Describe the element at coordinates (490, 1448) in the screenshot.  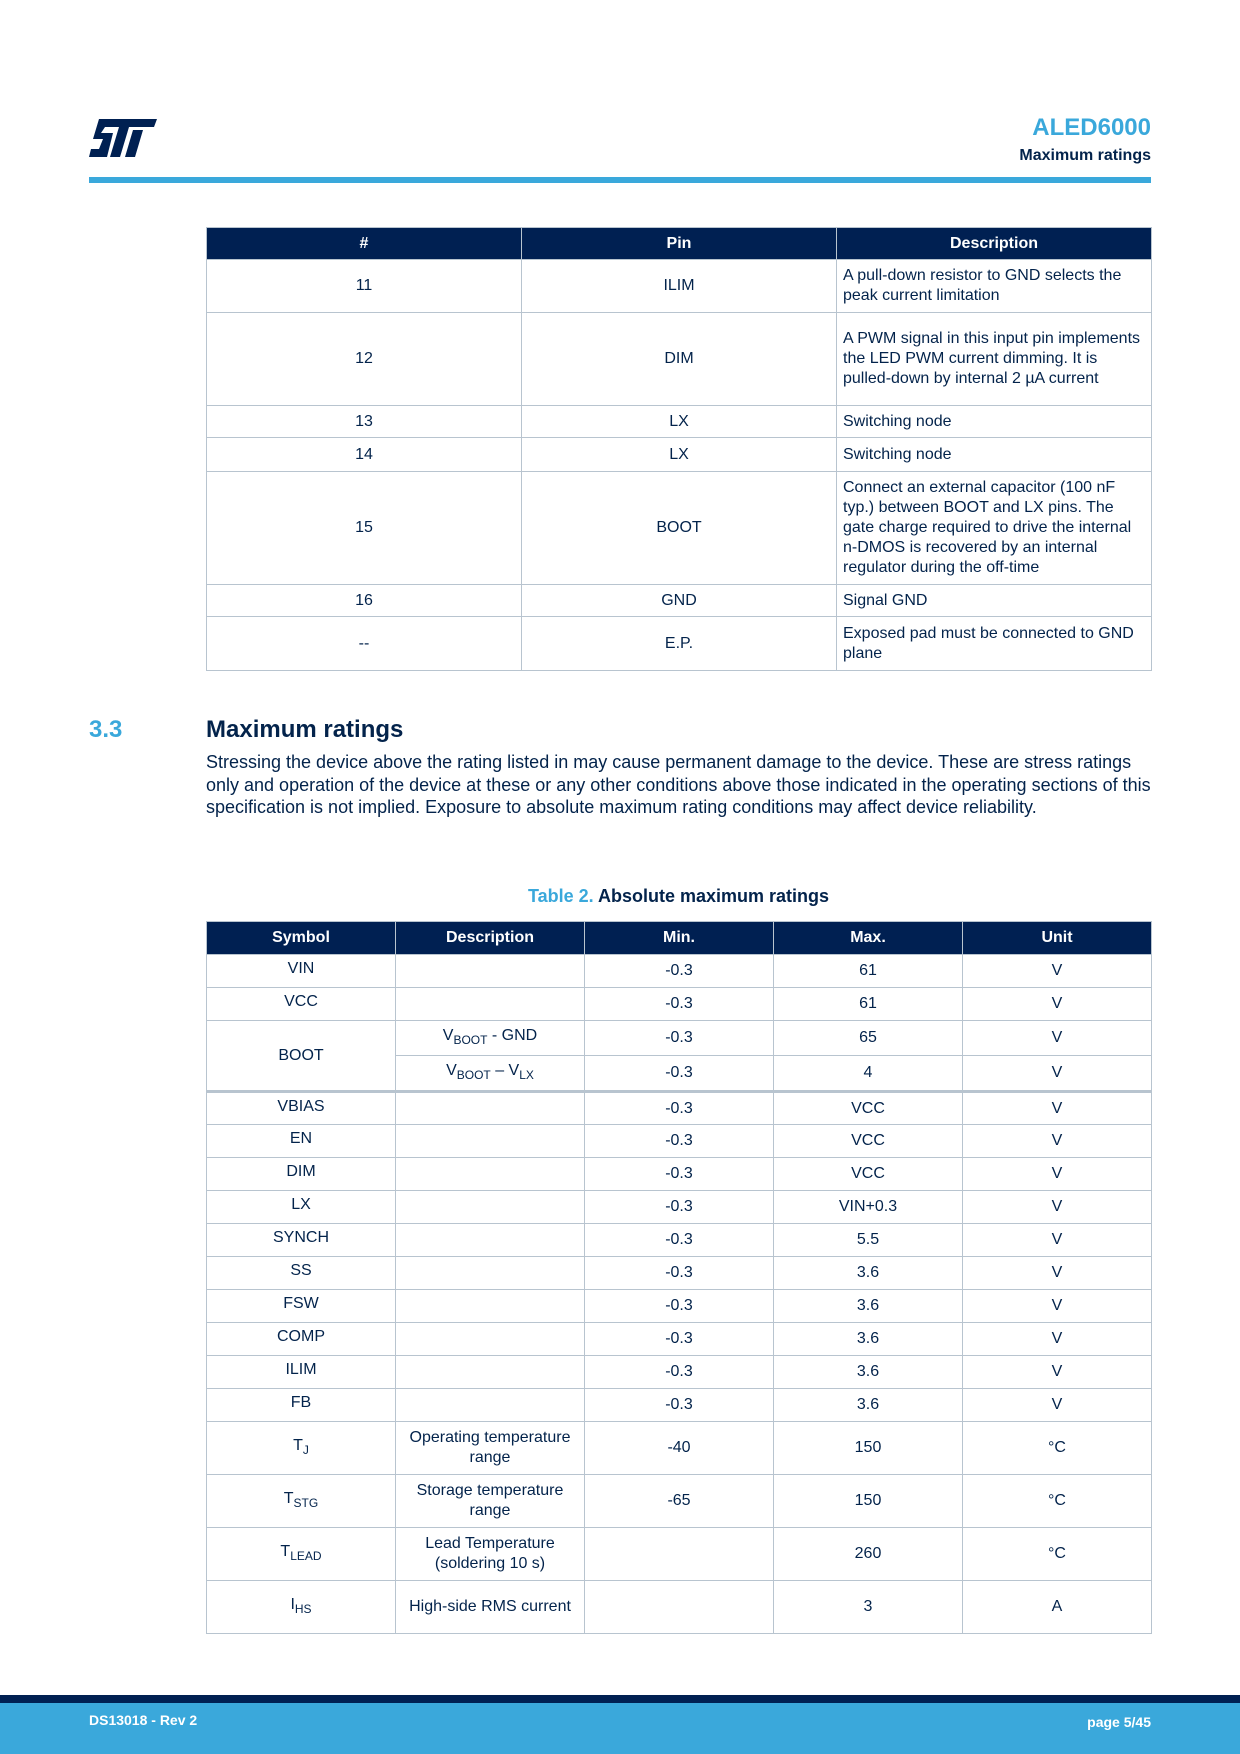
I see `table-cell: Operating temperature range` at that location.